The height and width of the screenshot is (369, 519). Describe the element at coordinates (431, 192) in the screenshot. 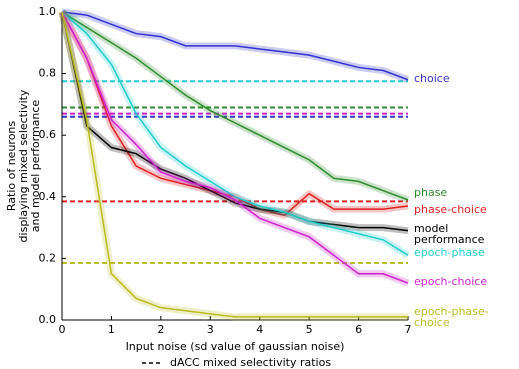

I see `series-label: phase` at that location.